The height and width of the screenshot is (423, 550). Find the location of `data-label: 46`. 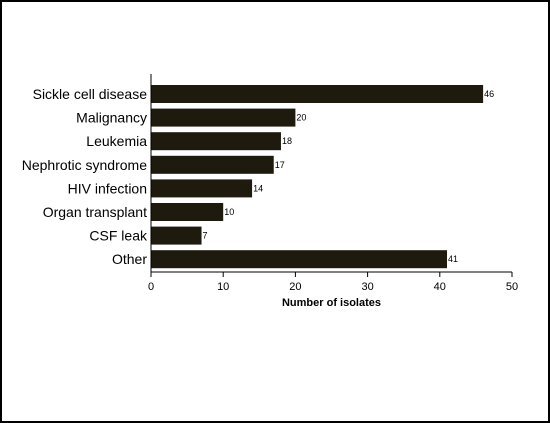

data-label: 46 is located at coordinates (489, 94).